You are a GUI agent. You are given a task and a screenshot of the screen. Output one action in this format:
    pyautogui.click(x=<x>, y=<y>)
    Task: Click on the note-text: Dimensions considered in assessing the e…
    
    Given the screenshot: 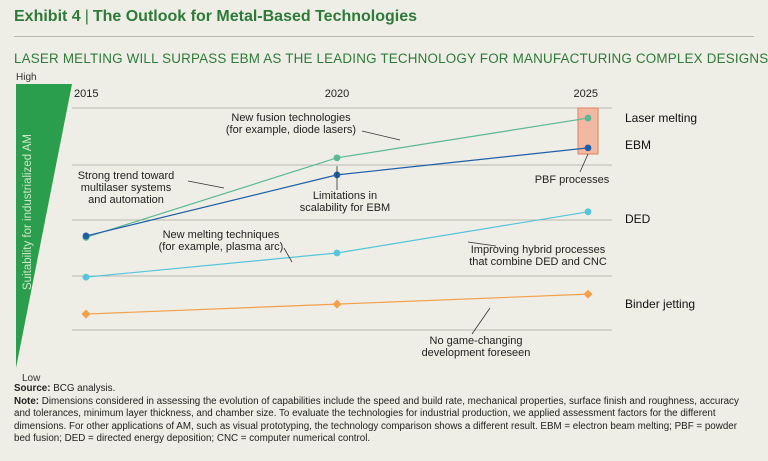 What is the action you would take?
    pyautogui.click(x=376, y=420)
    